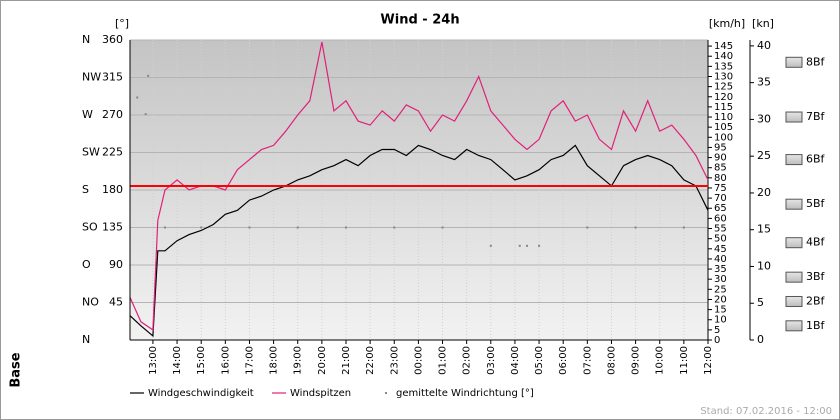 This screenshot has width=840, height=420. Describe the element at coordinates (86, 264) in the screenshot. I see `compass-label: O` at that location.